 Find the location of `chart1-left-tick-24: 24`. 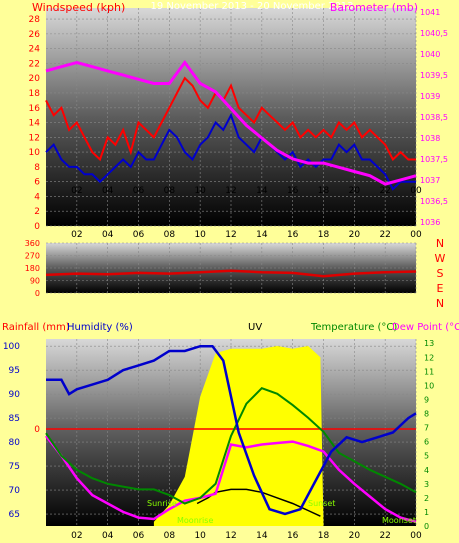

chart1-left-tick-24: 24 is located at coordinates (35, 50).